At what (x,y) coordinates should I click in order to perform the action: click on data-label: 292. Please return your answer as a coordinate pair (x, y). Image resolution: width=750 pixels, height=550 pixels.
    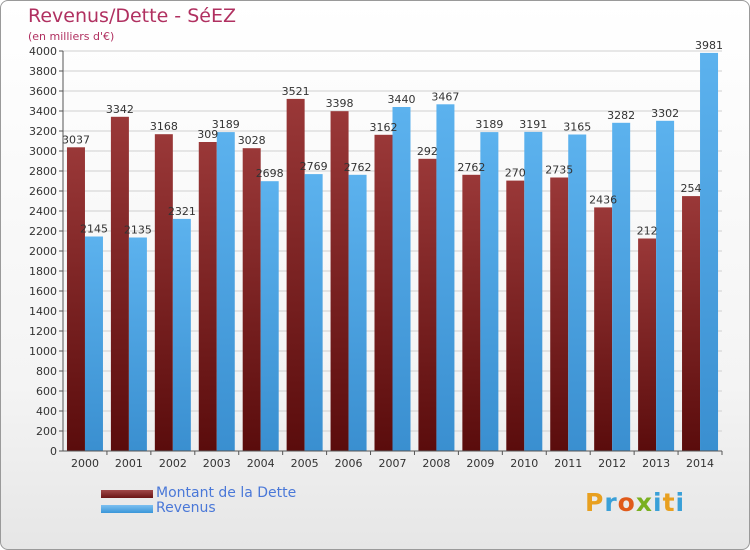
    Looking at the image, I should click on (427, 151).